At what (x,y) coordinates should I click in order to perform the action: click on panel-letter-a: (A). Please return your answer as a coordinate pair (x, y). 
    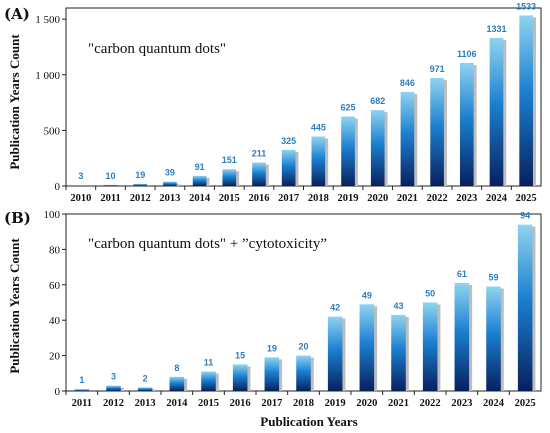
    Looking at the image, I should click on (17, 14).